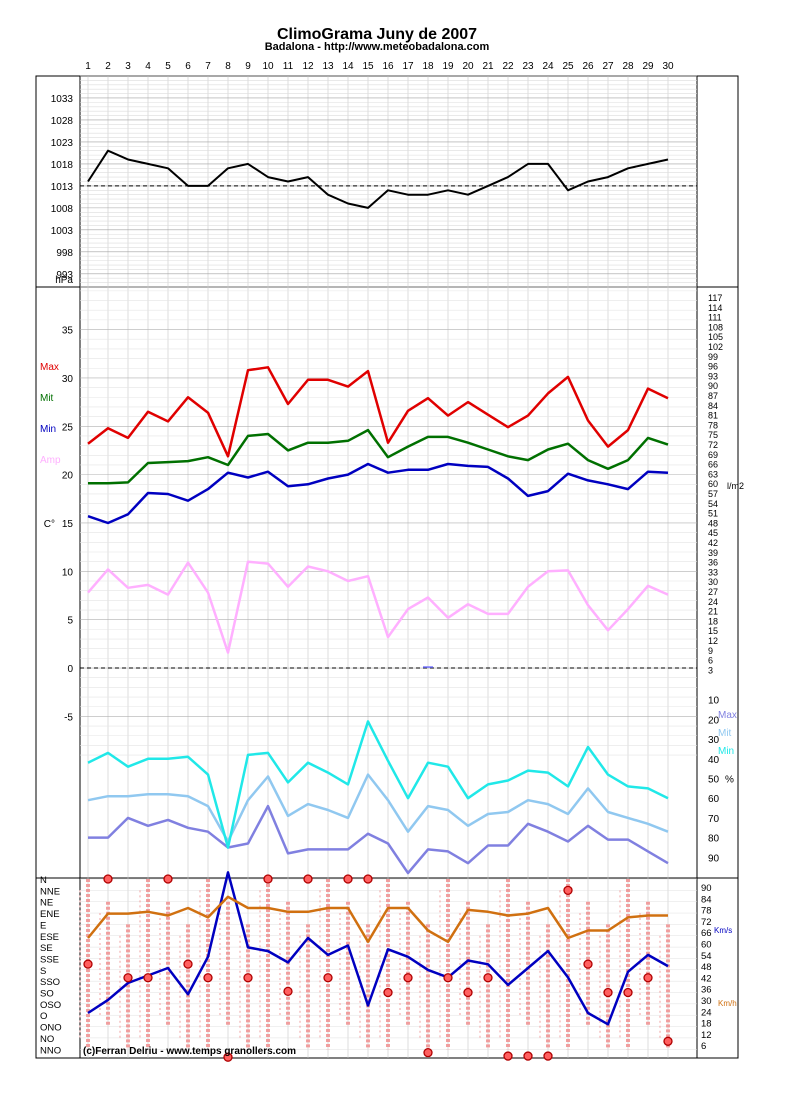 The height and width of the screenshot is (1118, 790). Describe the element at coordinates (368, 66) in the screenshot. I see `day-tick-label: 15` at that location.